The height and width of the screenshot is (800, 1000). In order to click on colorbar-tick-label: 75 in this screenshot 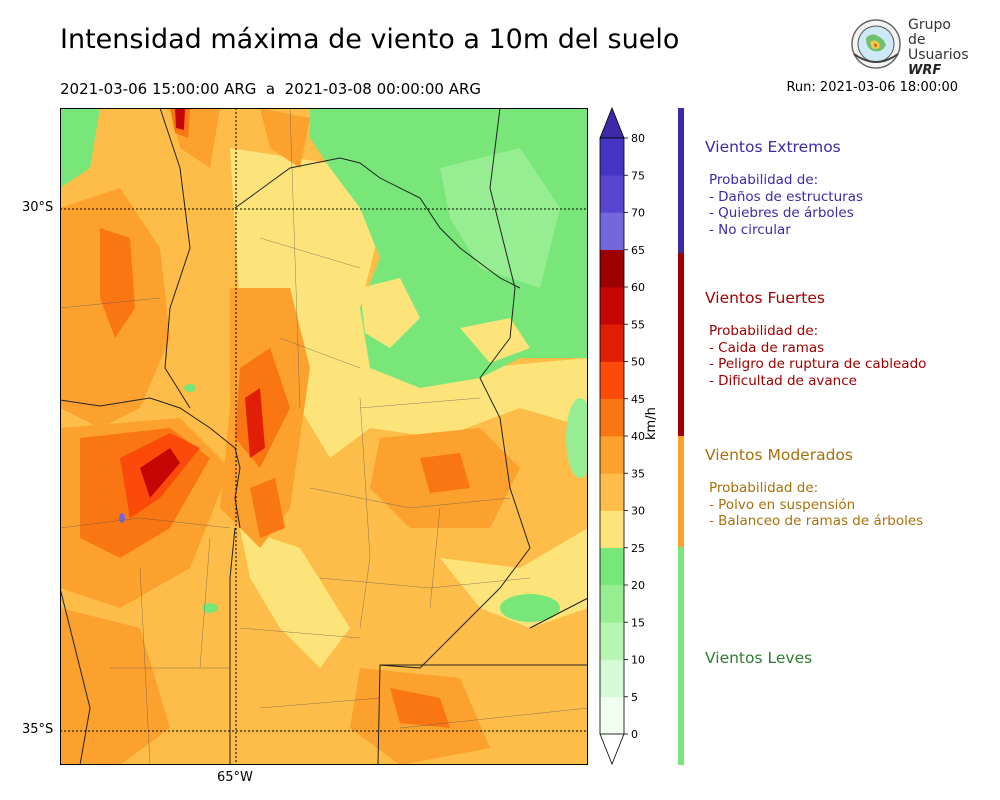, I will do `click(638, 175)`.